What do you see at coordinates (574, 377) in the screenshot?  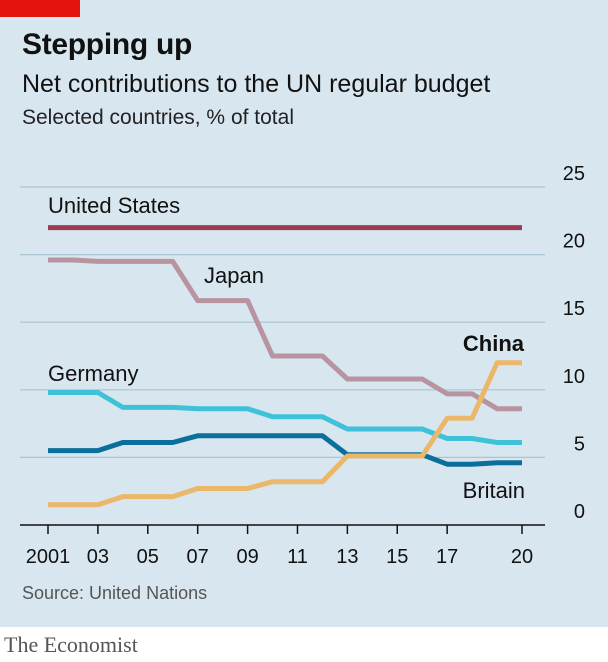 I see `y-tick-label-10: 10` at bounding box center [574, 377].